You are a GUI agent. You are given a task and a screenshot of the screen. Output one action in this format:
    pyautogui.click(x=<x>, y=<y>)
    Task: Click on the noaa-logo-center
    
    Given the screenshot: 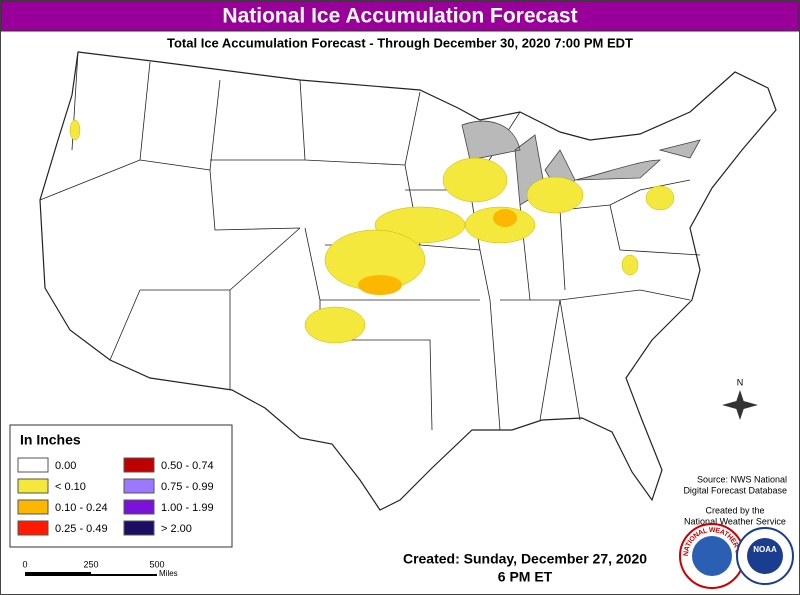 What is the action you would take?
    pyautogui.click(x=765, y=556)
    